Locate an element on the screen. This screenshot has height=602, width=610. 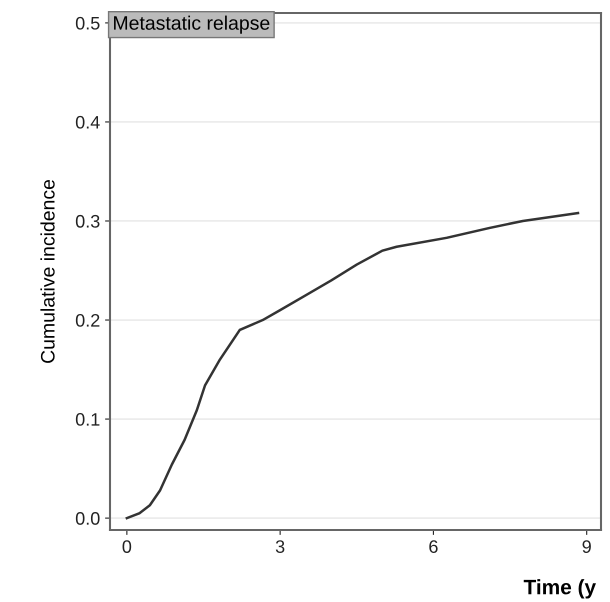
x-tick-label: 3 is located at coordinates (280, 546).